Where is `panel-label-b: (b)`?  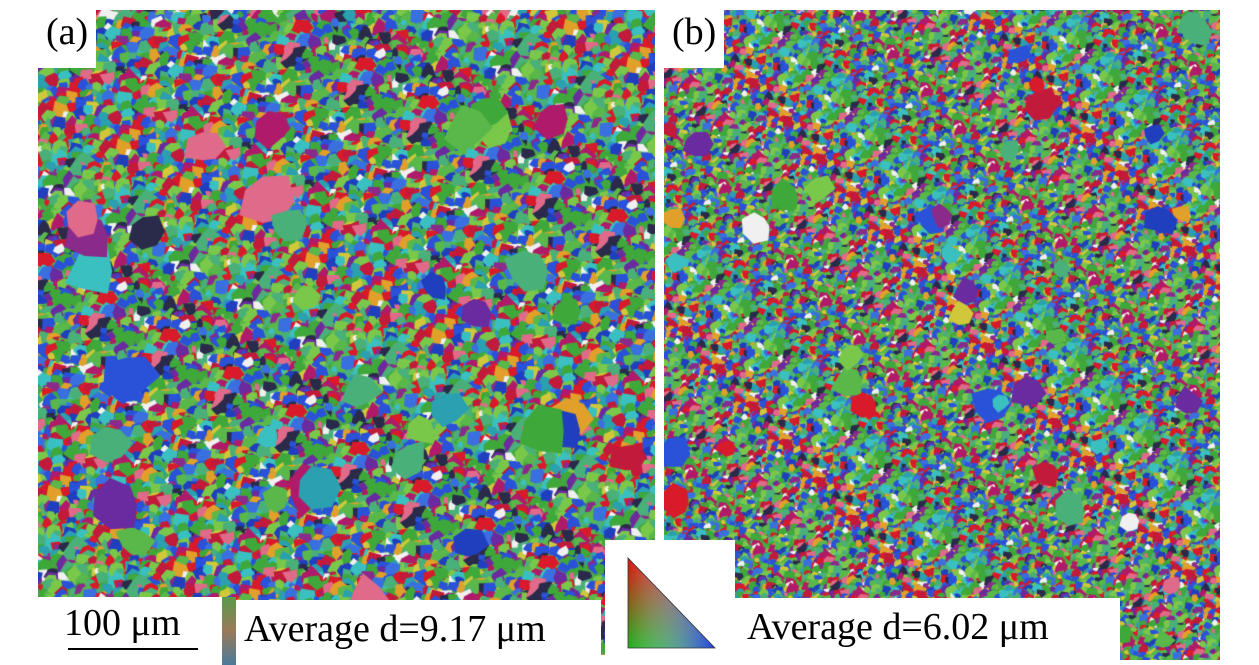
panel-label-b: (b) is located at coordinates (694, 39).